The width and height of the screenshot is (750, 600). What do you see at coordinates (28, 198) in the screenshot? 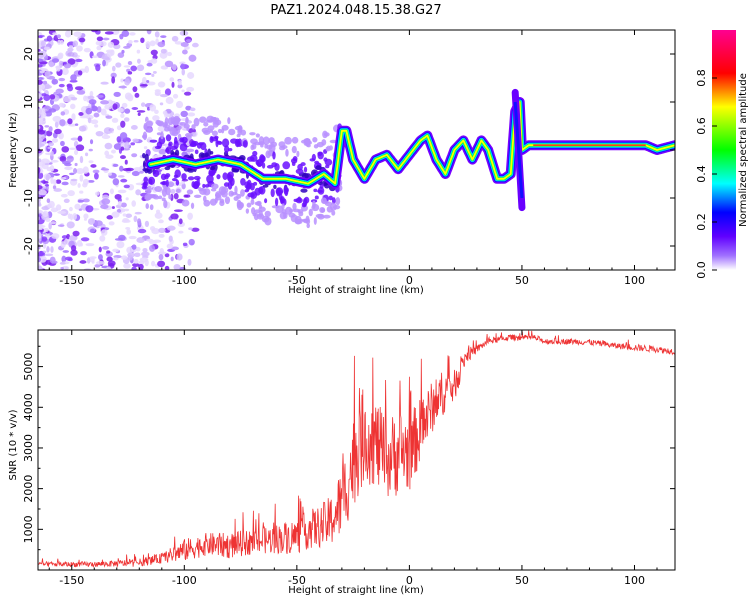
I see `y-tick-label: -10` at bounding box center [28, 198].